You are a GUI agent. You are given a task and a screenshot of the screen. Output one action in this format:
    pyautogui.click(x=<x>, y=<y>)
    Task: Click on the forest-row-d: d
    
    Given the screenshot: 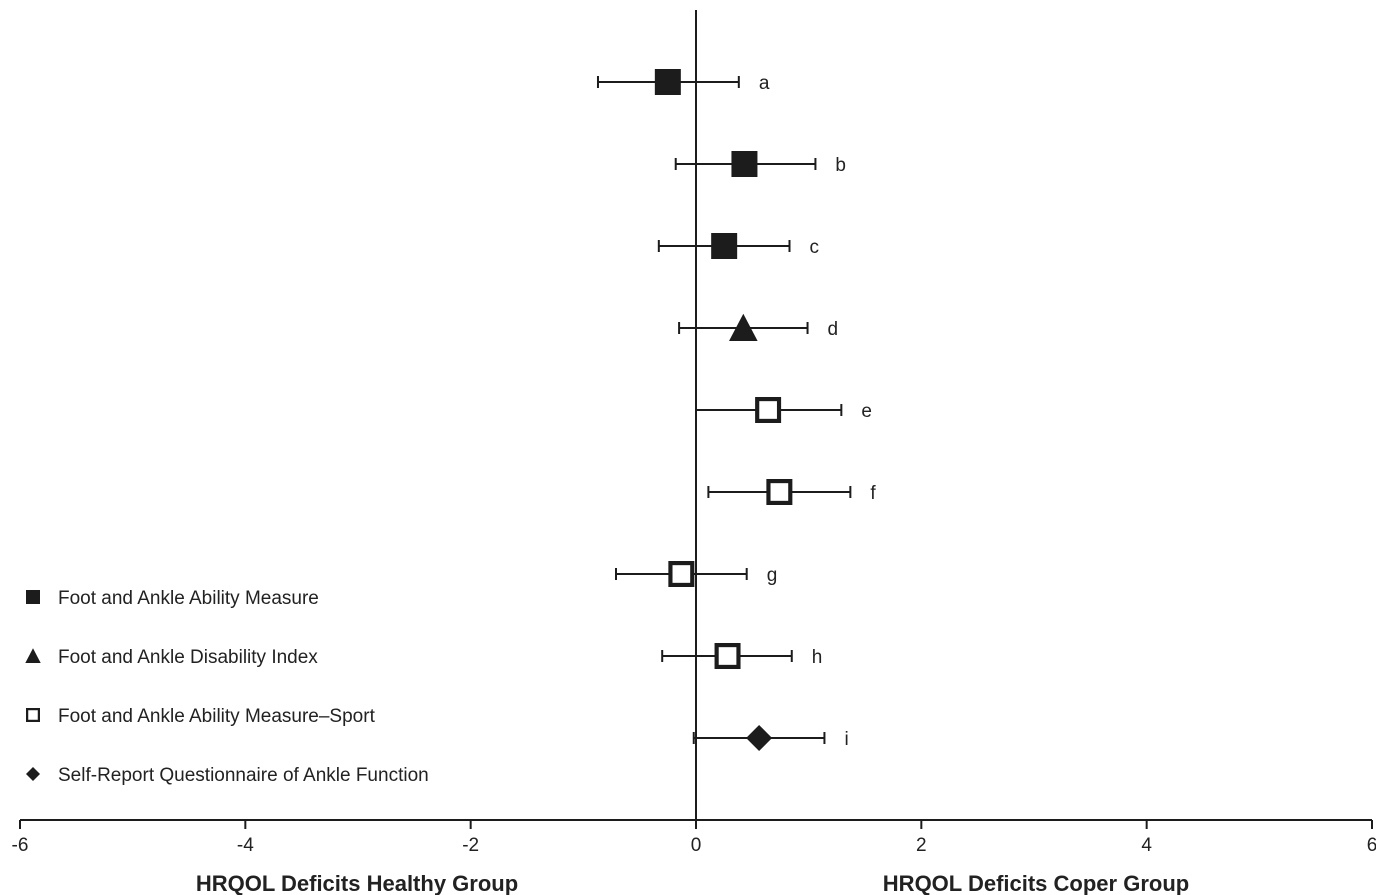 What is the action you would take?
    pyautogui.click(x=758, y=327)
    